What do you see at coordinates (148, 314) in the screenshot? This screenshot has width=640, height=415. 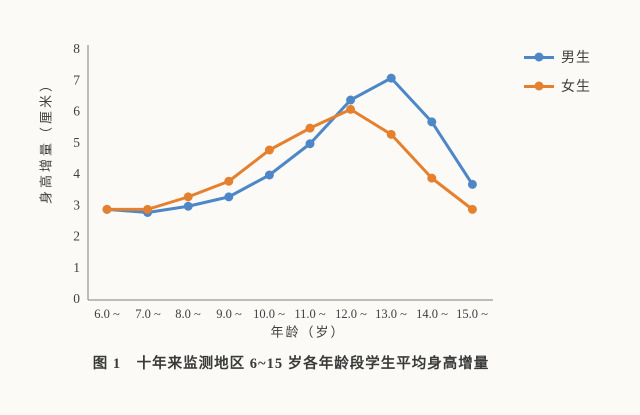 I see `x-tick-label: 7.0 ~` at bounding box center [148, 314].